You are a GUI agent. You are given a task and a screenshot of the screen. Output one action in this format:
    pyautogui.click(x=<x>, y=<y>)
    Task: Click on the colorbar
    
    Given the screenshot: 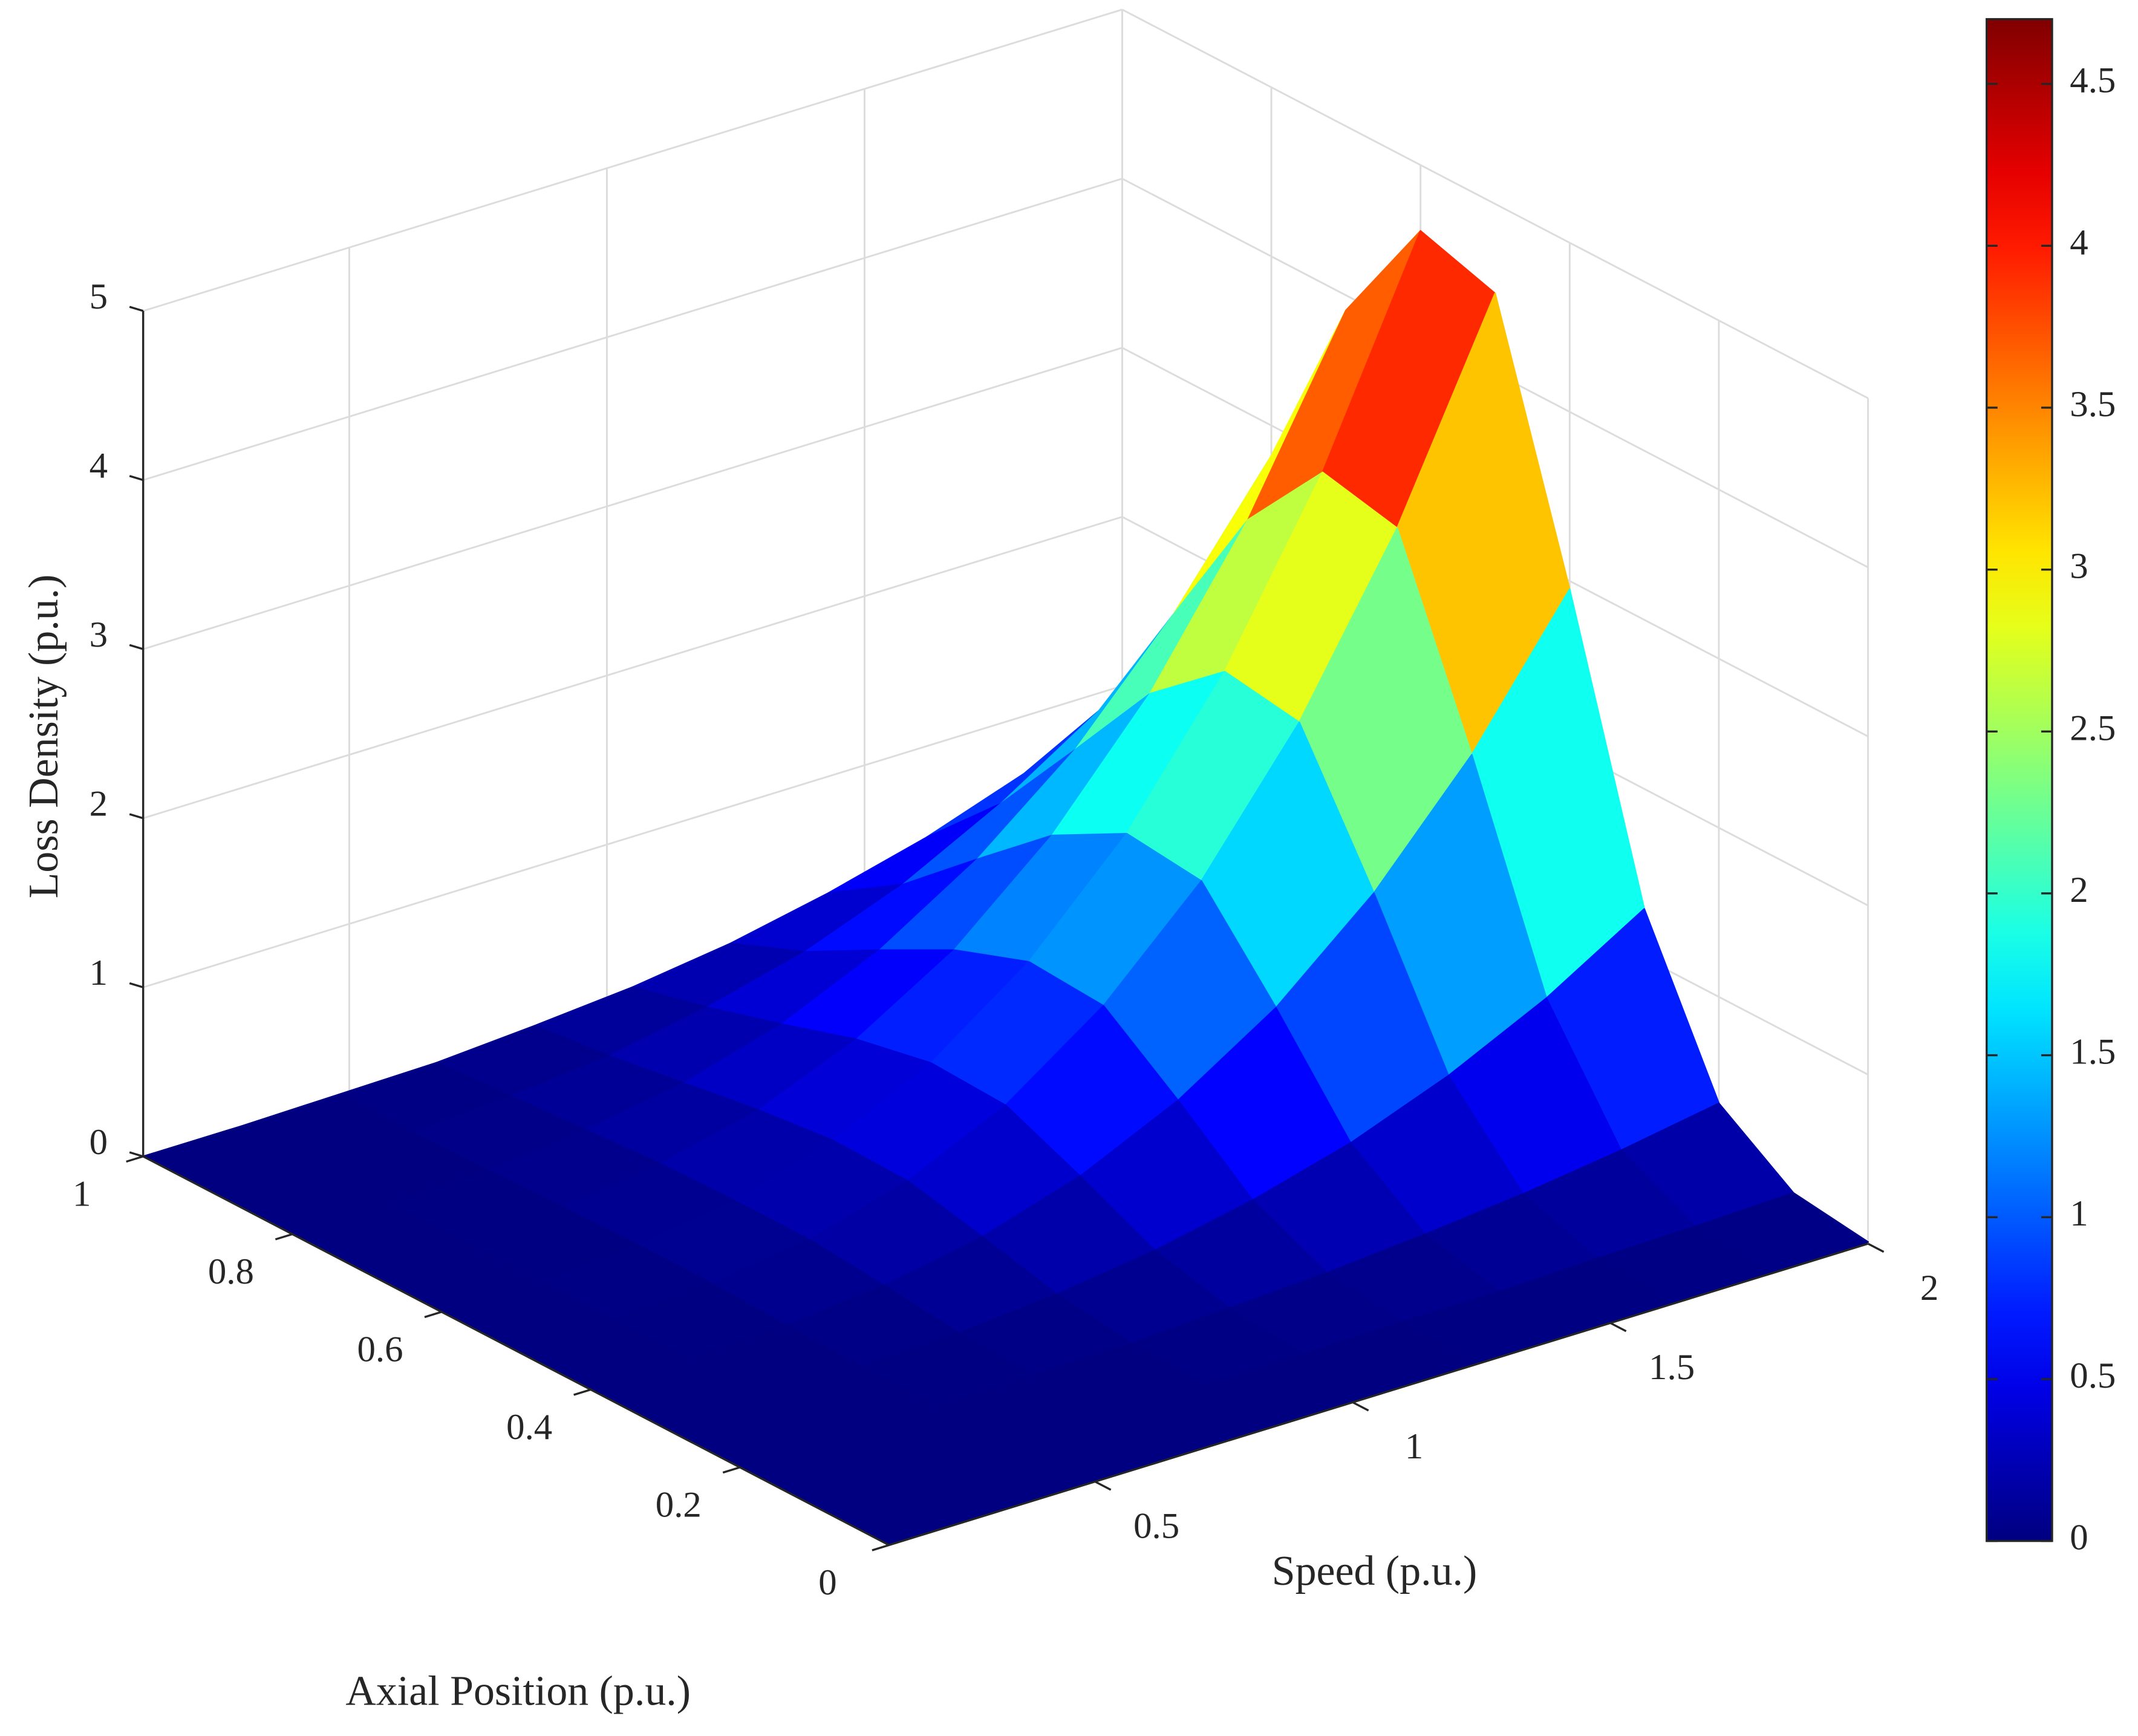 What is the action you would take?
    pyautogui.click(x=2019, y=780)
    